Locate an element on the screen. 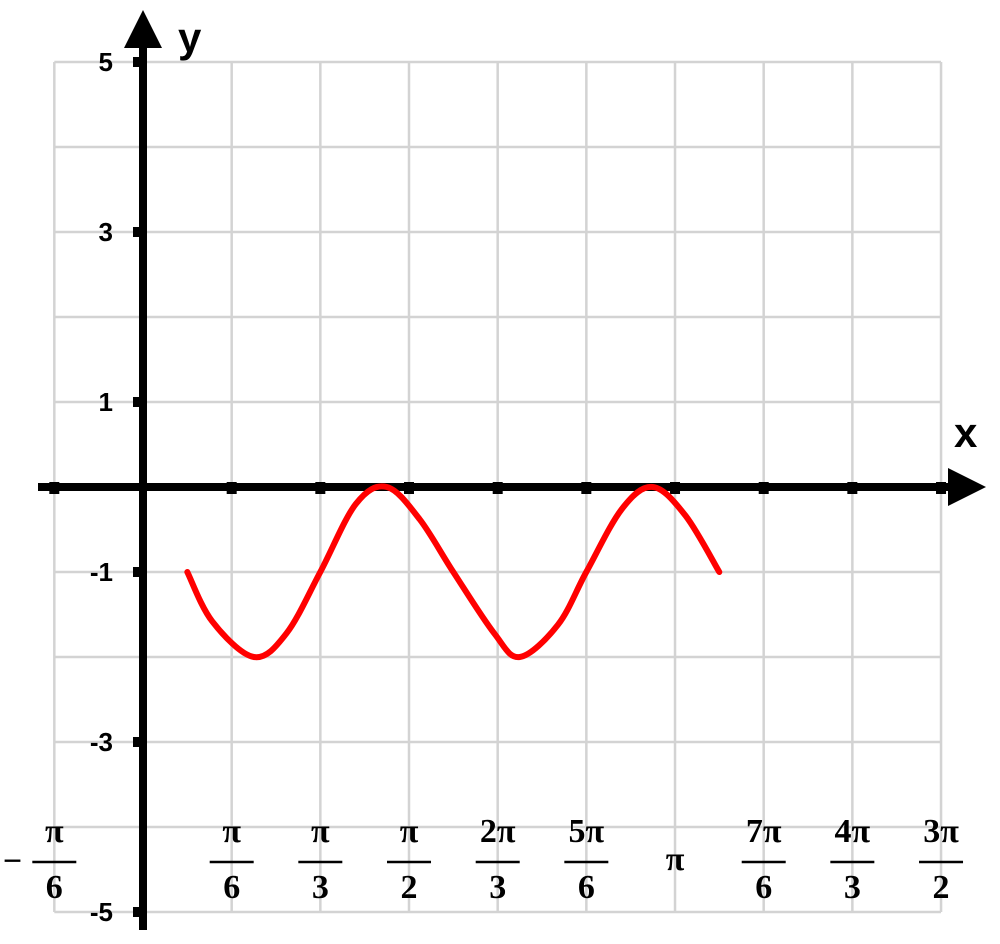  y-tick-label: 5 is located at coordinates (106, 62).